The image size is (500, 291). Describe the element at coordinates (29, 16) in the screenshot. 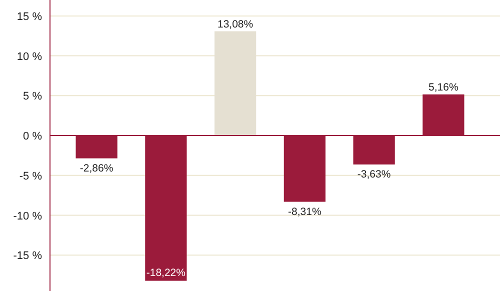

I see `y-tick-label: 15 %` at that location.